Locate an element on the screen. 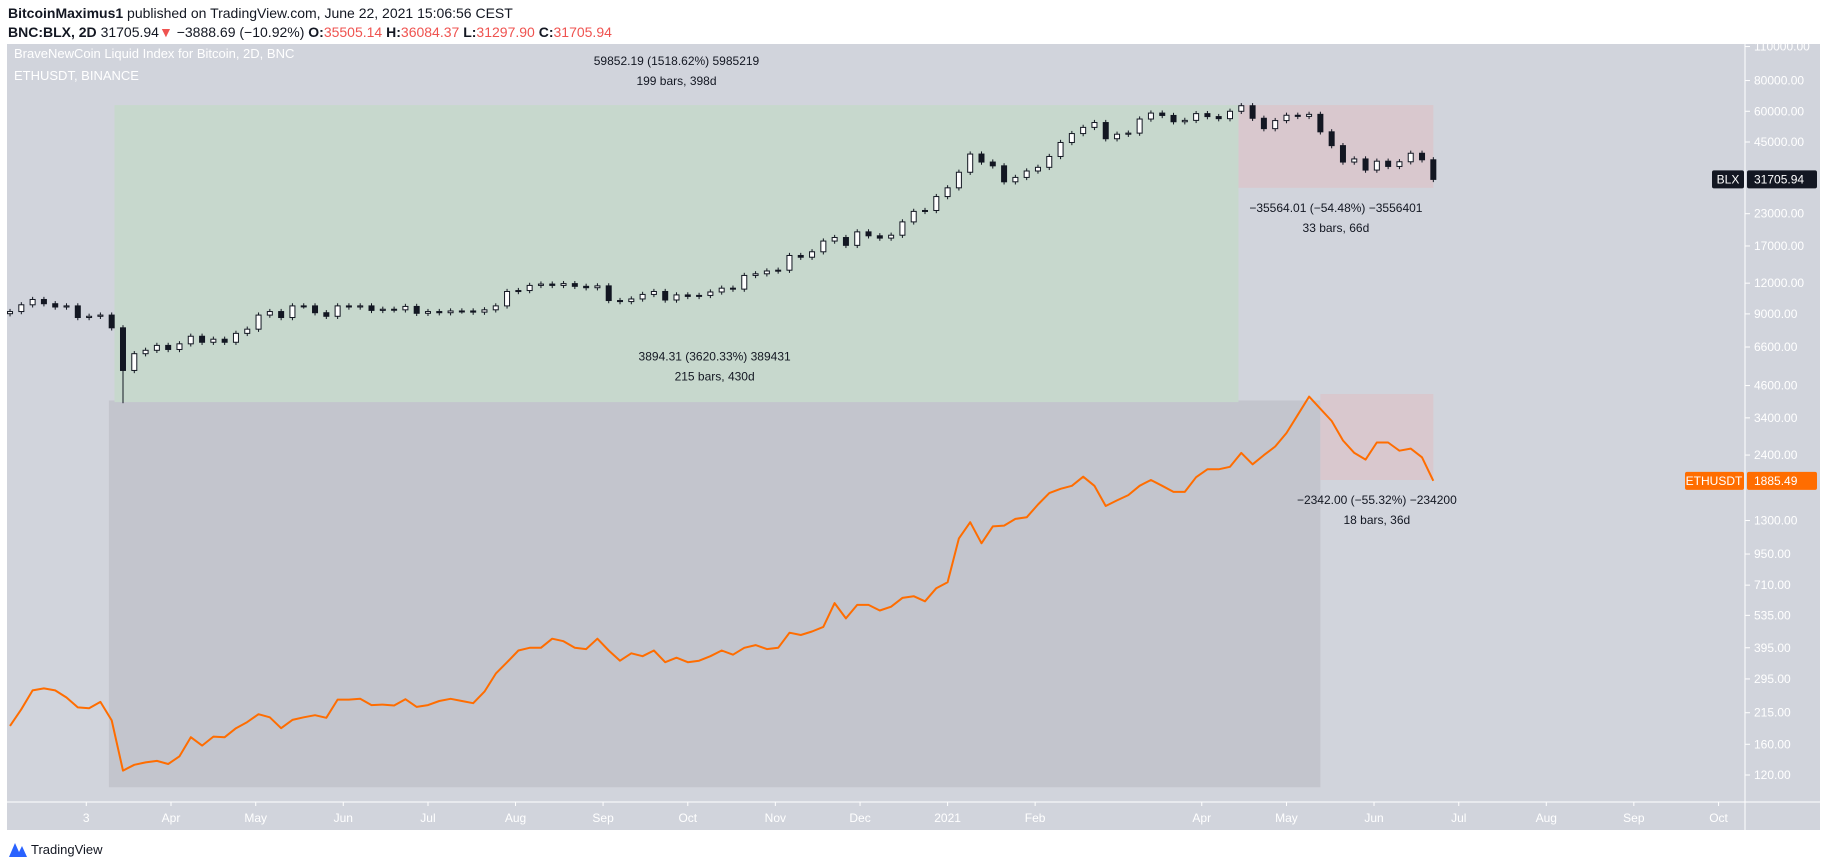  tradingview-brand: TradingView is located at coordinates (55, 849).